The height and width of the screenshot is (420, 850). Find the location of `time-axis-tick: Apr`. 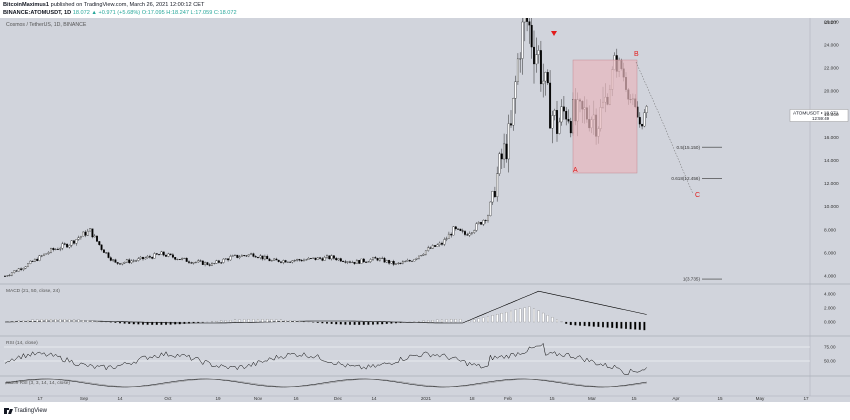

time-axis-tick: Apr is located at coordinates (676, 398).